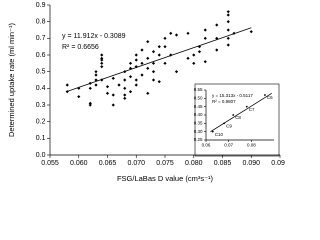  Describe the element at coordinates (165, 178) in the screenshot. I see `x-axis-label: FSG/LaBas D value (cm³s⁻¹)` at that location.